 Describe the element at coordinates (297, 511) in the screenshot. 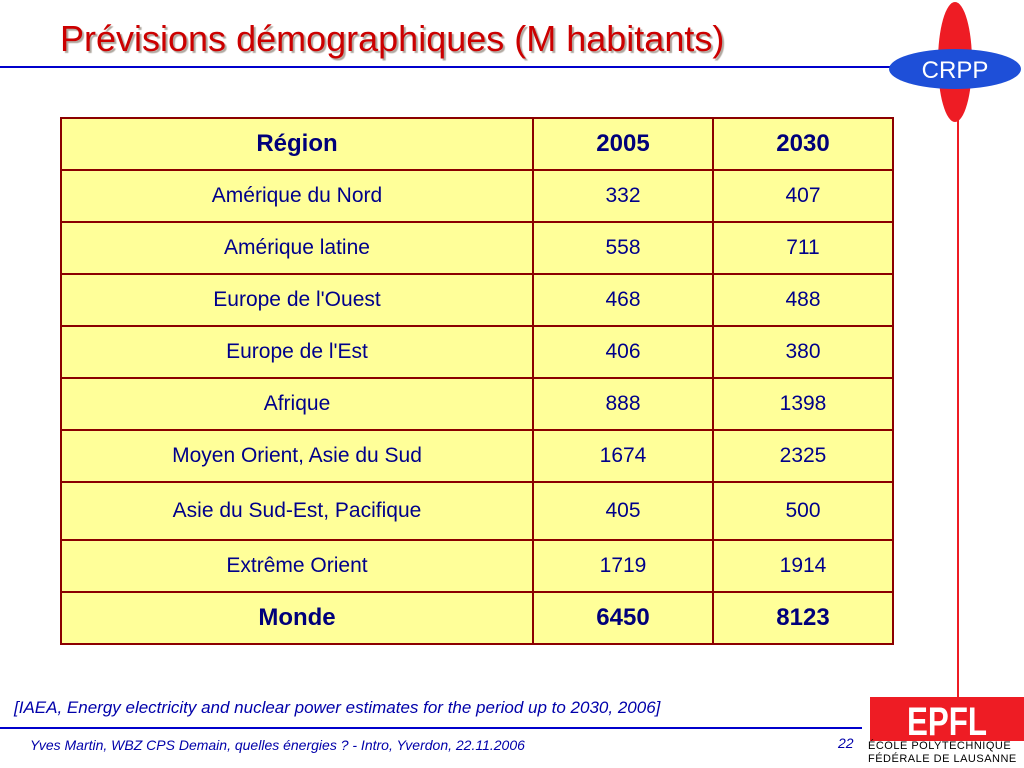

I see `cell-region: Asie du Sud-Est, Pacifique` at that location.